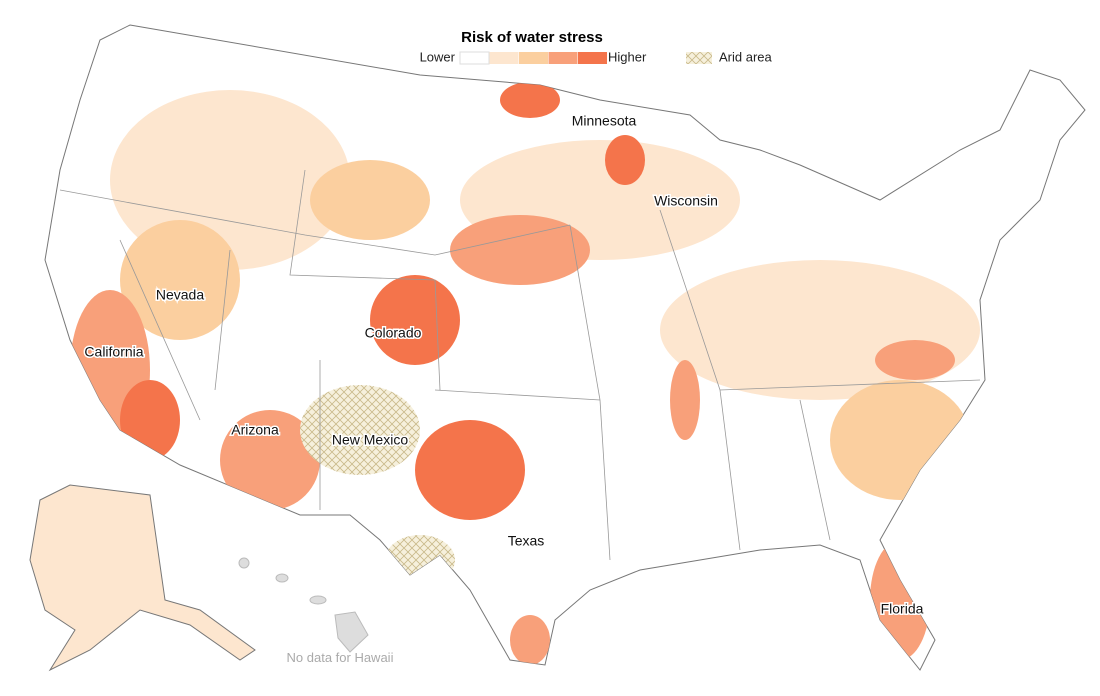  What do you see at coordinates (526, 541) in the screenshot?
I see `state-label: Texas` at bounding box center [526, 541].